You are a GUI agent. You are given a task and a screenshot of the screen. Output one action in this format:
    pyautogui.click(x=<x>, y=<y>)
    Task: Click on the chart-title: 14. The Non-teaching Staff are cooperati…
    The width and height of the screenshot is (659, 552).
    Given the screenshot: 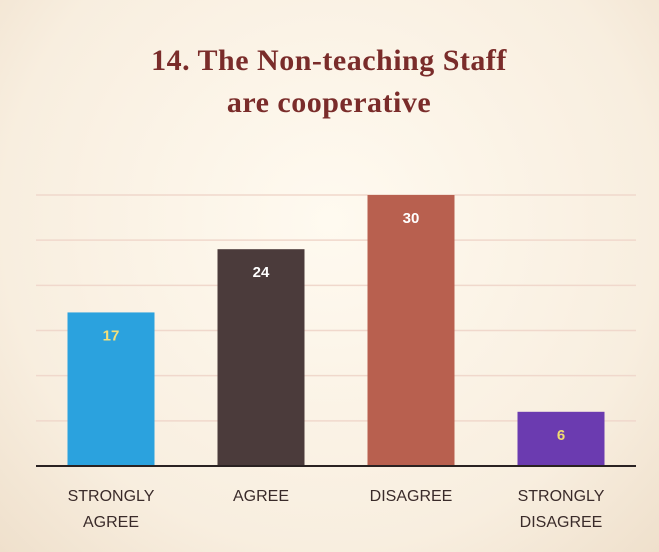 What is the action you would take?
    pyautogui.click(x=329, y=81)
    